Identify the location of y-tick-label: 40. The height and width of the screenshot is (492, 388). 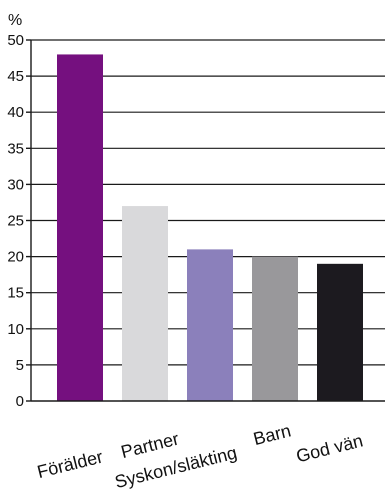
(15, 112).